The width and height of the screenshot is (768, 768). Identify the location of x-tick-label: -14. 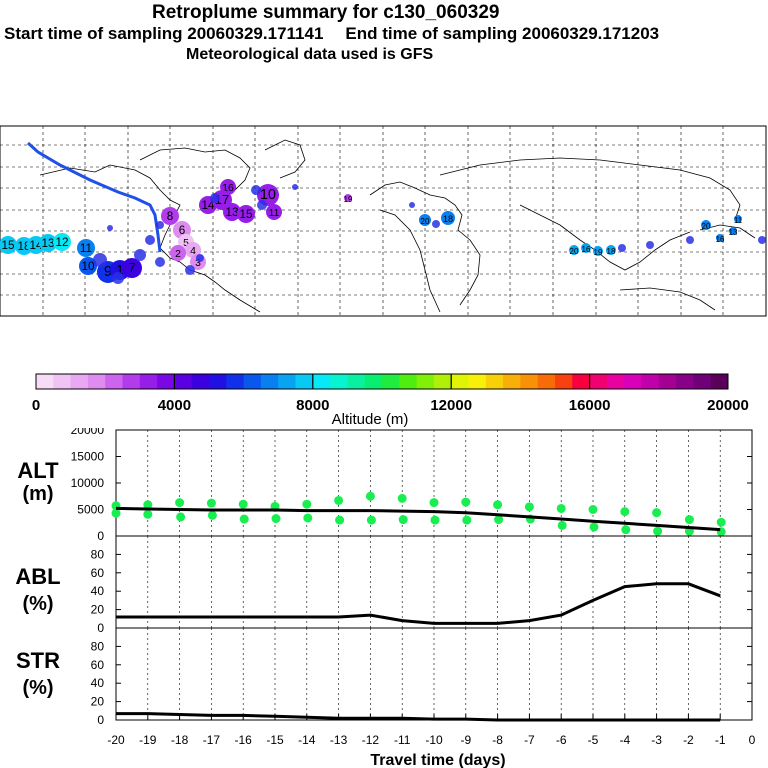
(307, 740).